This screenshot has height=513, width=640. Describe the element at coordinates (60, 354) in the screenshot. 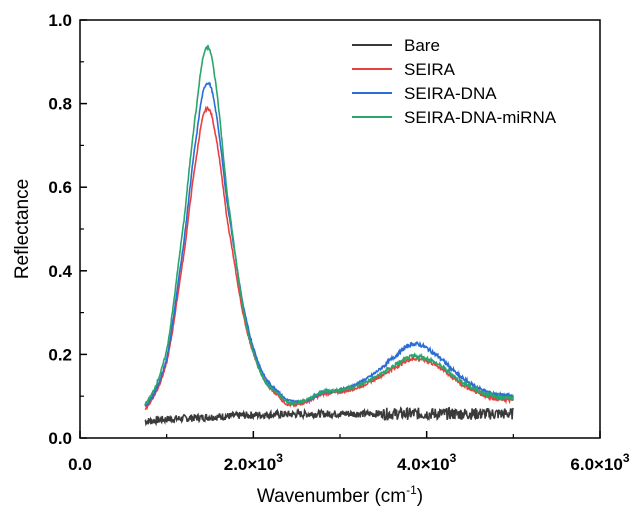

I see `y-tick-label: 0.2` at that location.